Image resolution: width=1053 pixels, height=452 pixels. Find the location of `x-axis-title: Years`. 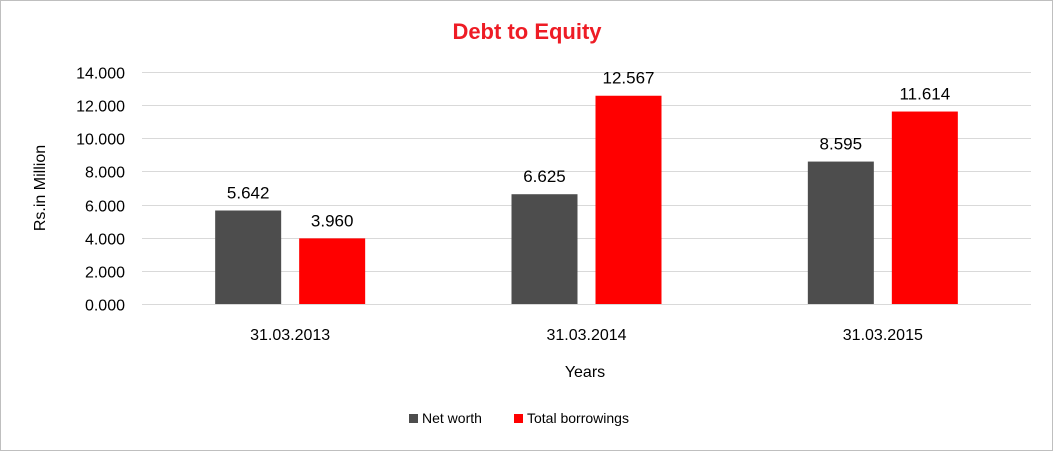

x-axis-title: Years is located at coordinates (585, 372).